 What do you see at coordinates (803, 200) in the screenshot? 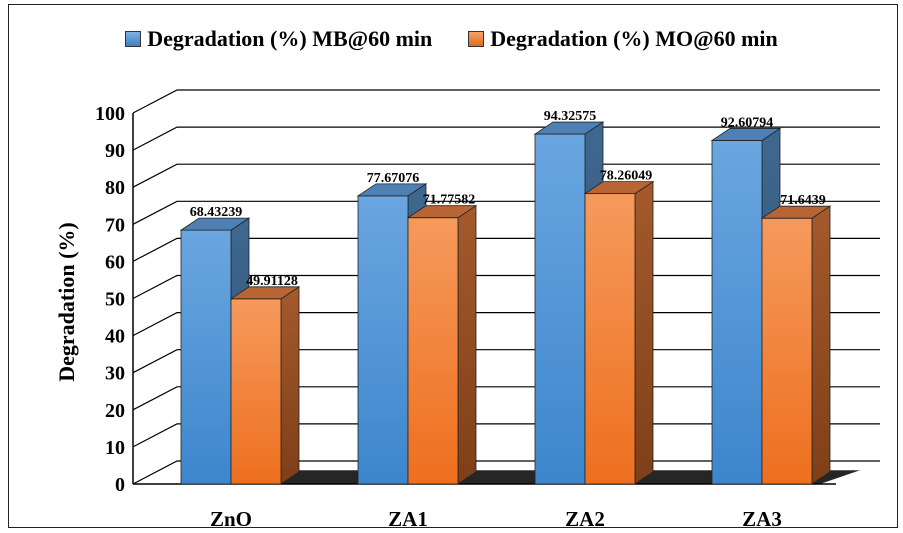
I see `data-label: 71.6439` at bounding box center [803, 200].